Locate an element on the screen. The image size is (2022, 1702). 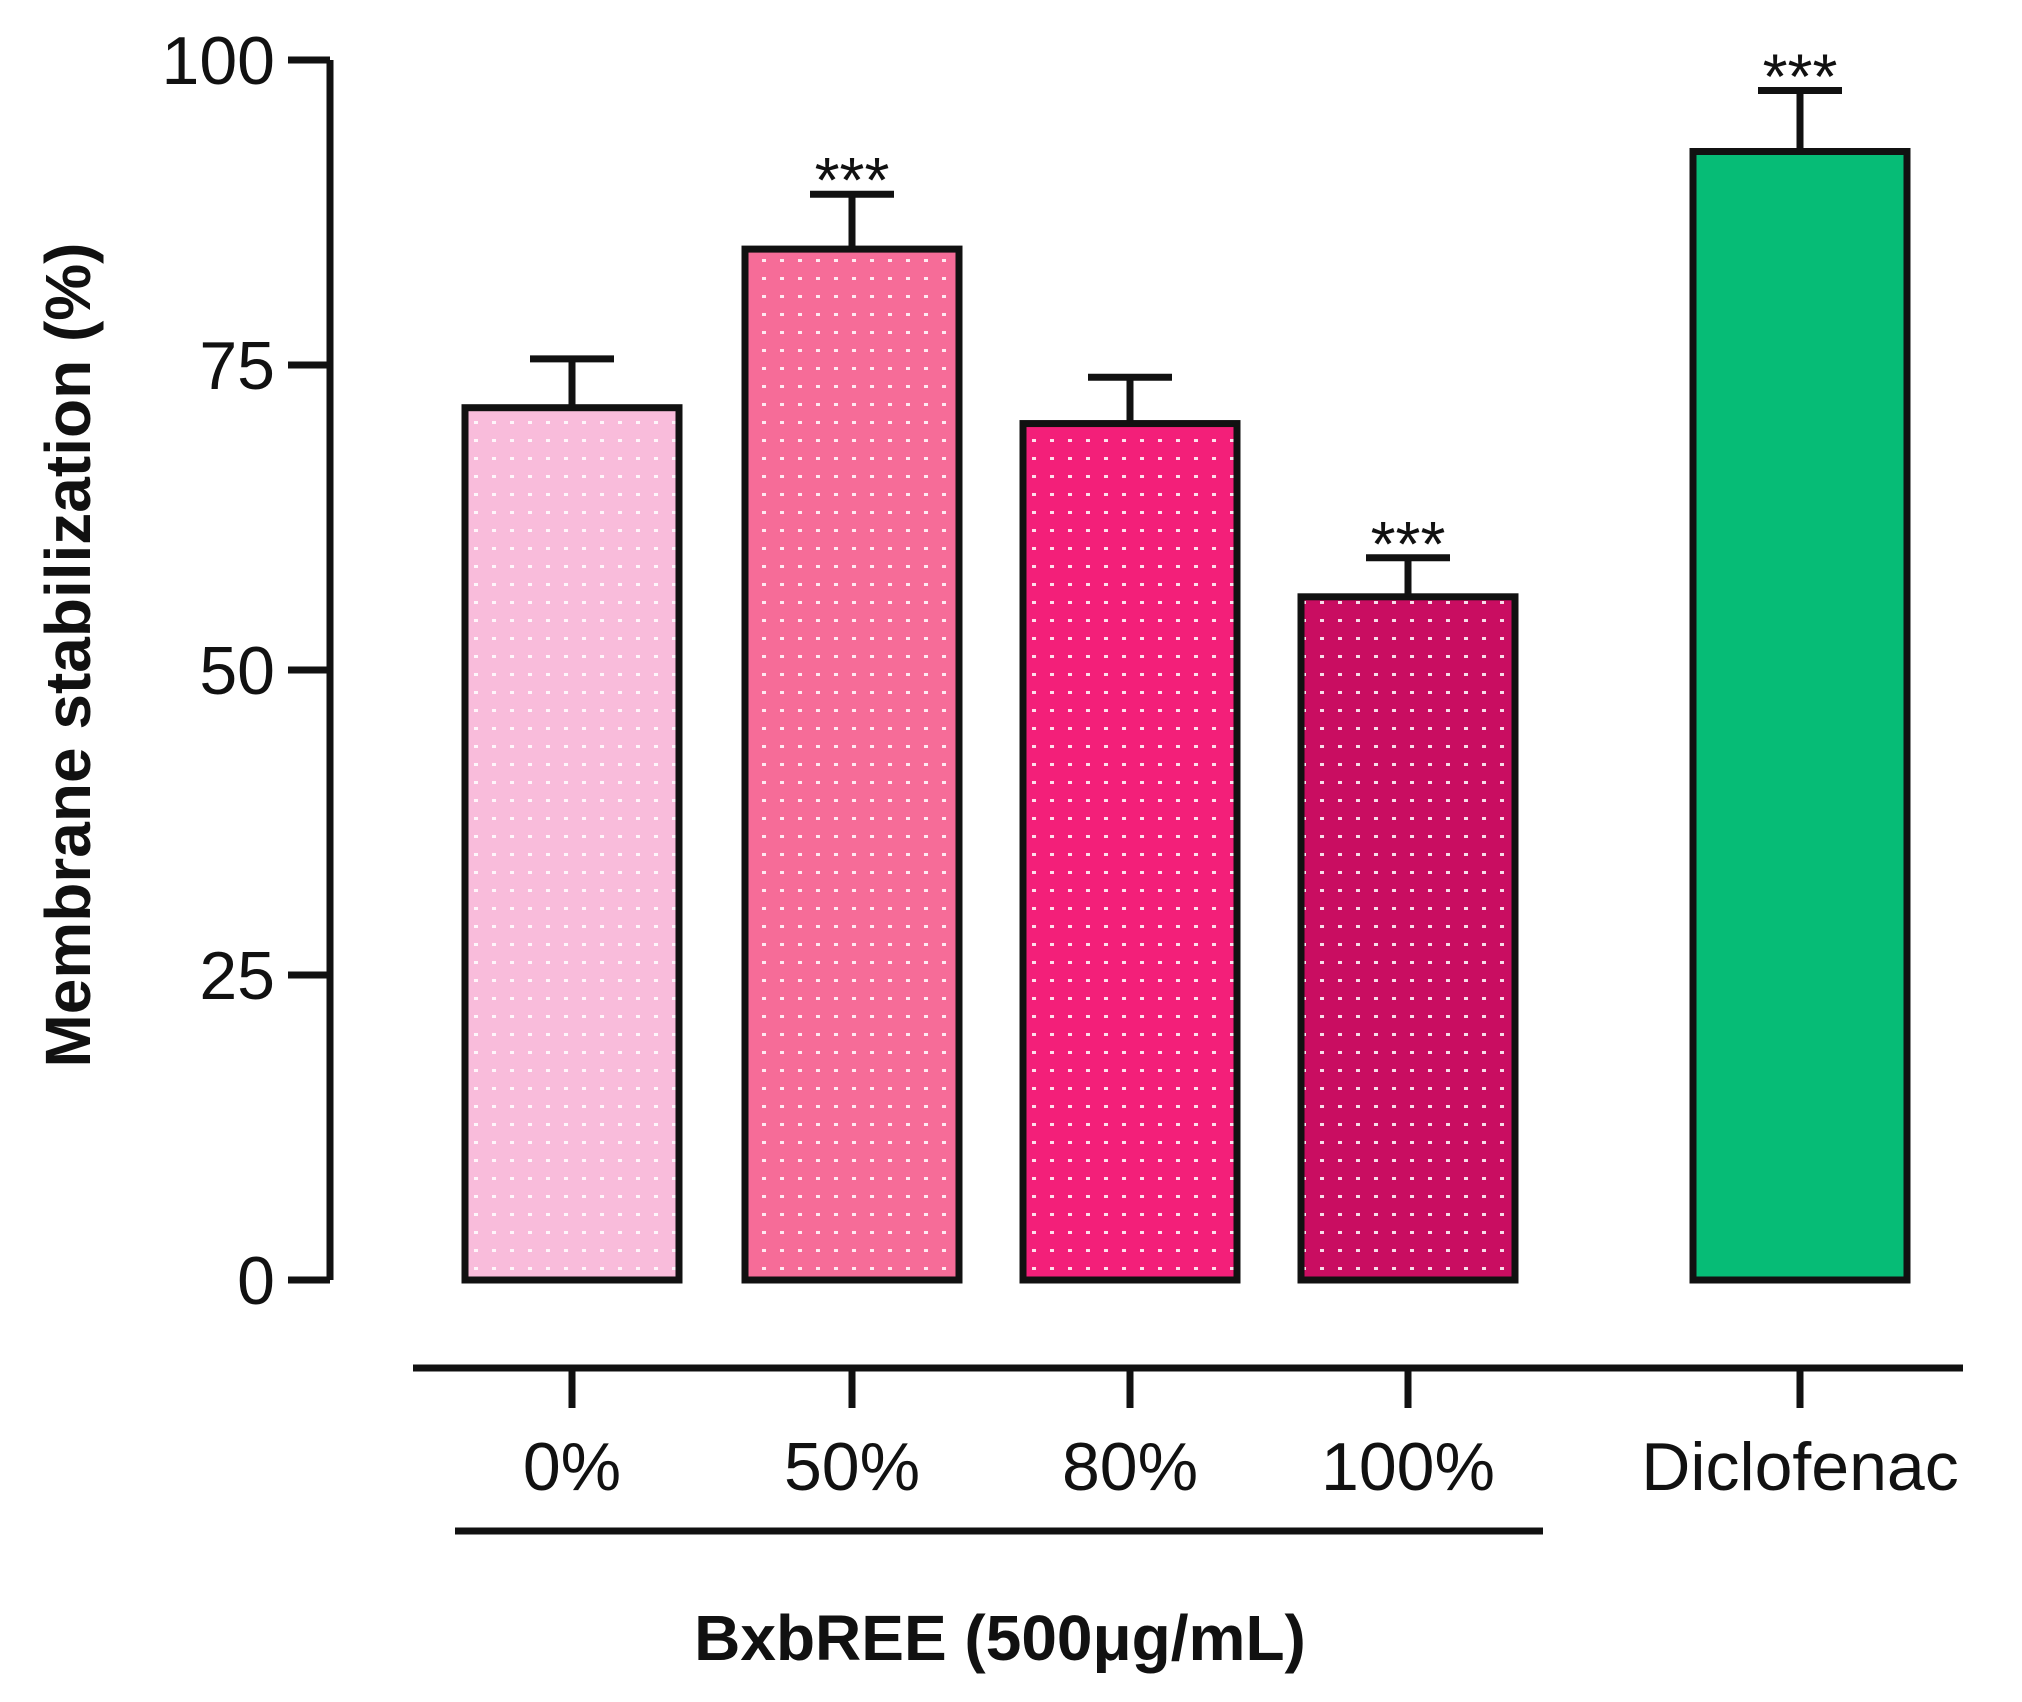
x-axis: 0% 50% 80% 100% Diclofenac is located at coordinates (1188, 1449).